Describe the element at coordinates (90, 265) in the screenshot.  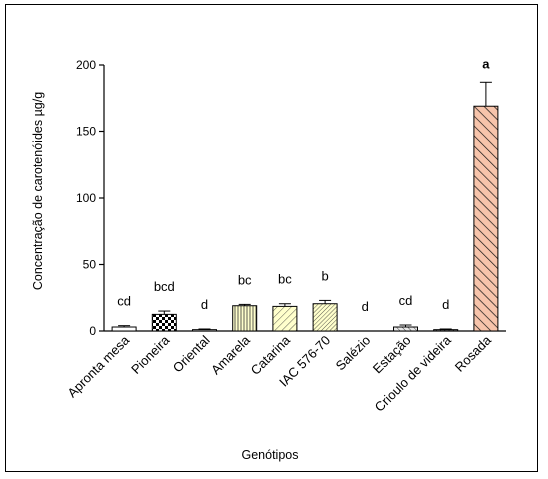
I see `y-tick-label: 50` at that location.